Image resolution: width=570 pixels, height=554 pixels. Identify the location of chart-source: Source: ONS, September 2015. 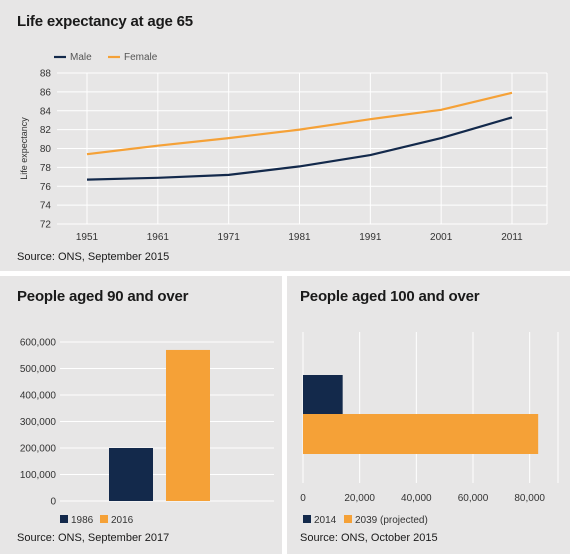
(93, 257).